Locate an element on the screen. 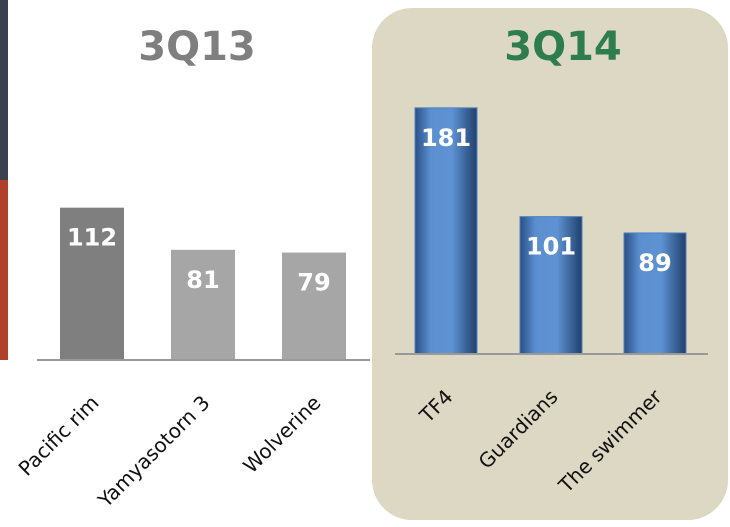 The height and width of the screenshot is (527, 730). value-label: 112 is located at coordinates (92, 238).